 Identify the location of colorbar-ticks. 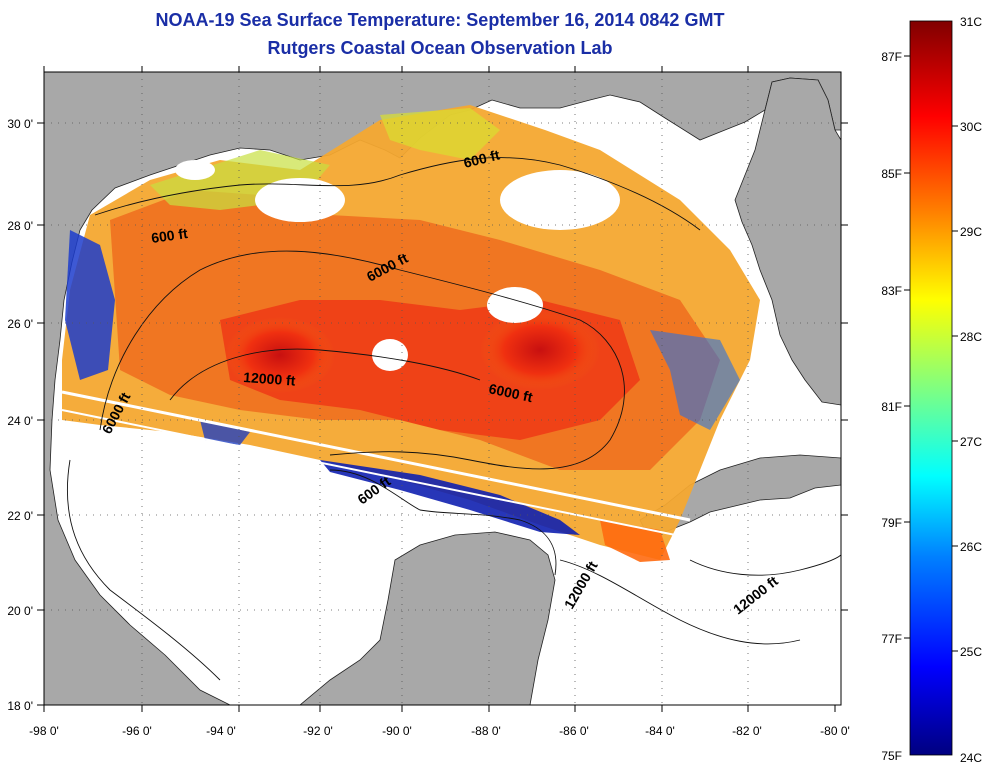
(931, 353).